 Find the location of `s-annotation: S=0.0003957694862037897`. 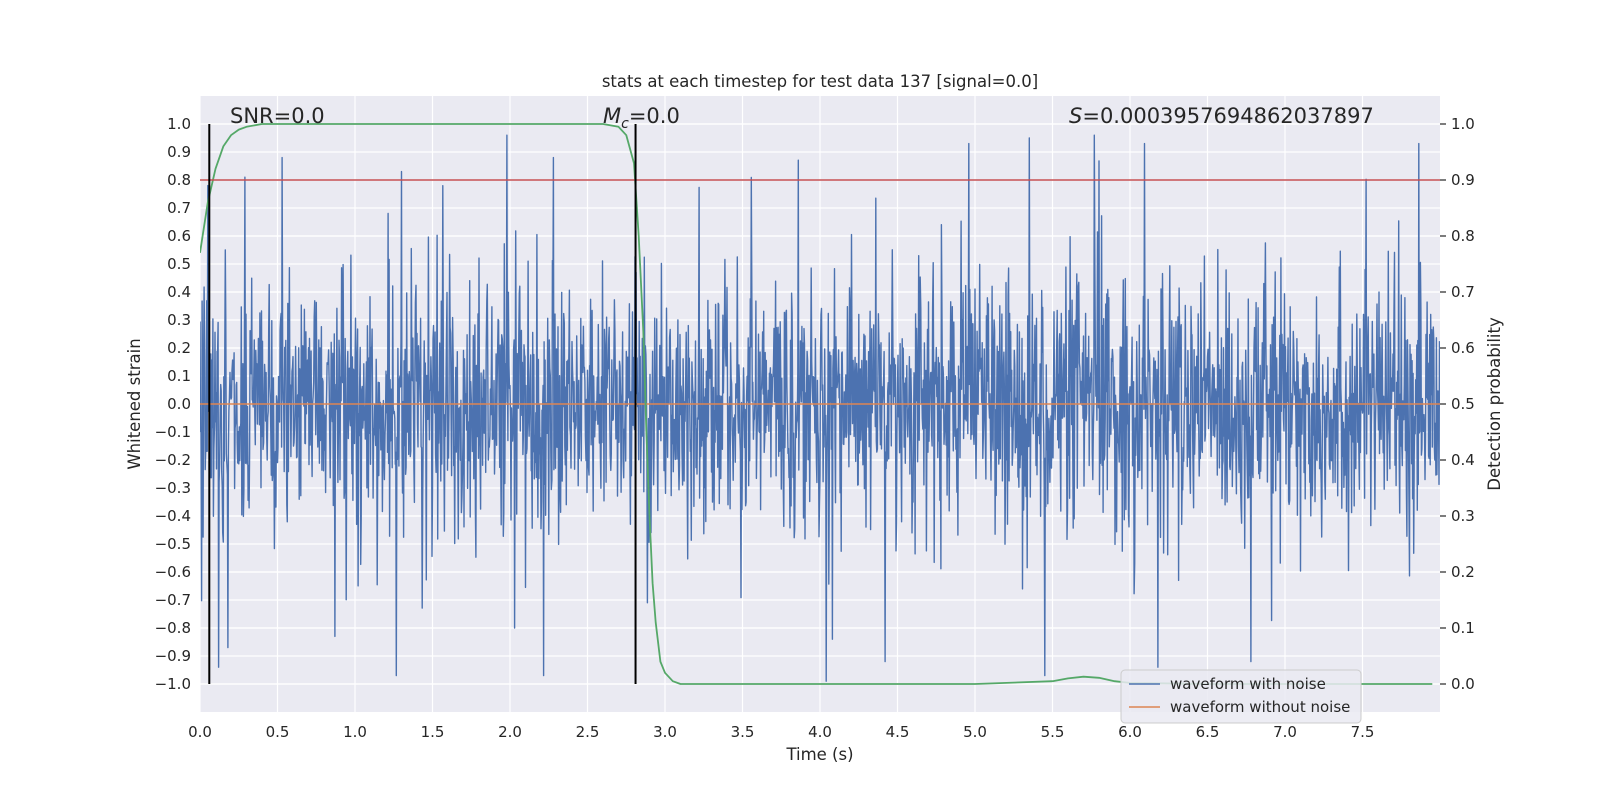

s-annotation: S=0.0003957694862037897 is located at coordinates (1221, 116).